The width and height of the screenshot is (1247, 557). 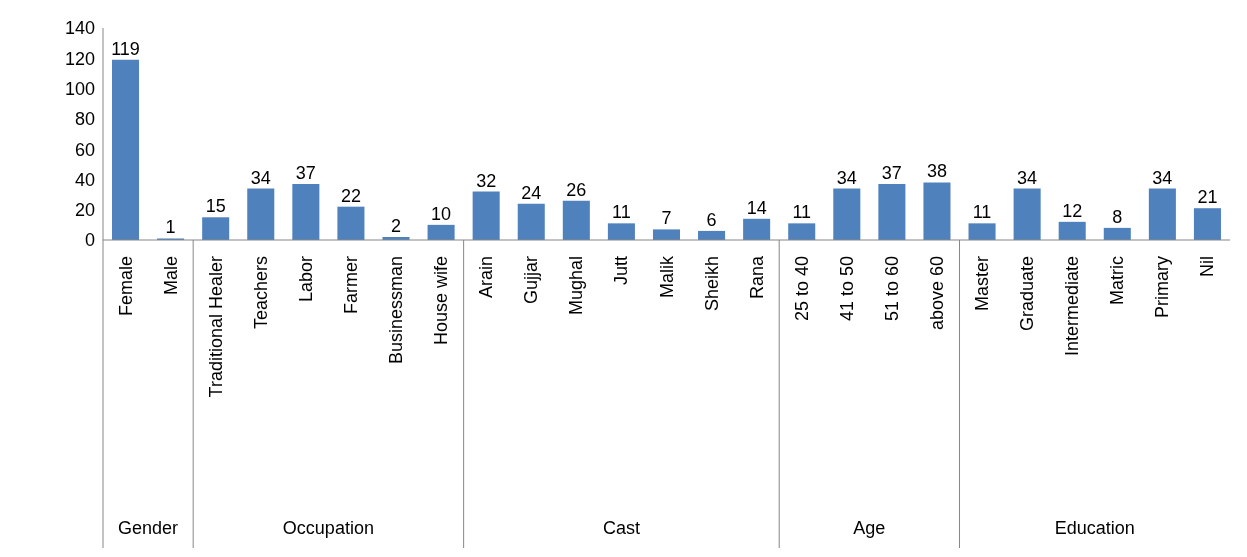 I want to click on data-label: 6, so click(x=711, y=219).